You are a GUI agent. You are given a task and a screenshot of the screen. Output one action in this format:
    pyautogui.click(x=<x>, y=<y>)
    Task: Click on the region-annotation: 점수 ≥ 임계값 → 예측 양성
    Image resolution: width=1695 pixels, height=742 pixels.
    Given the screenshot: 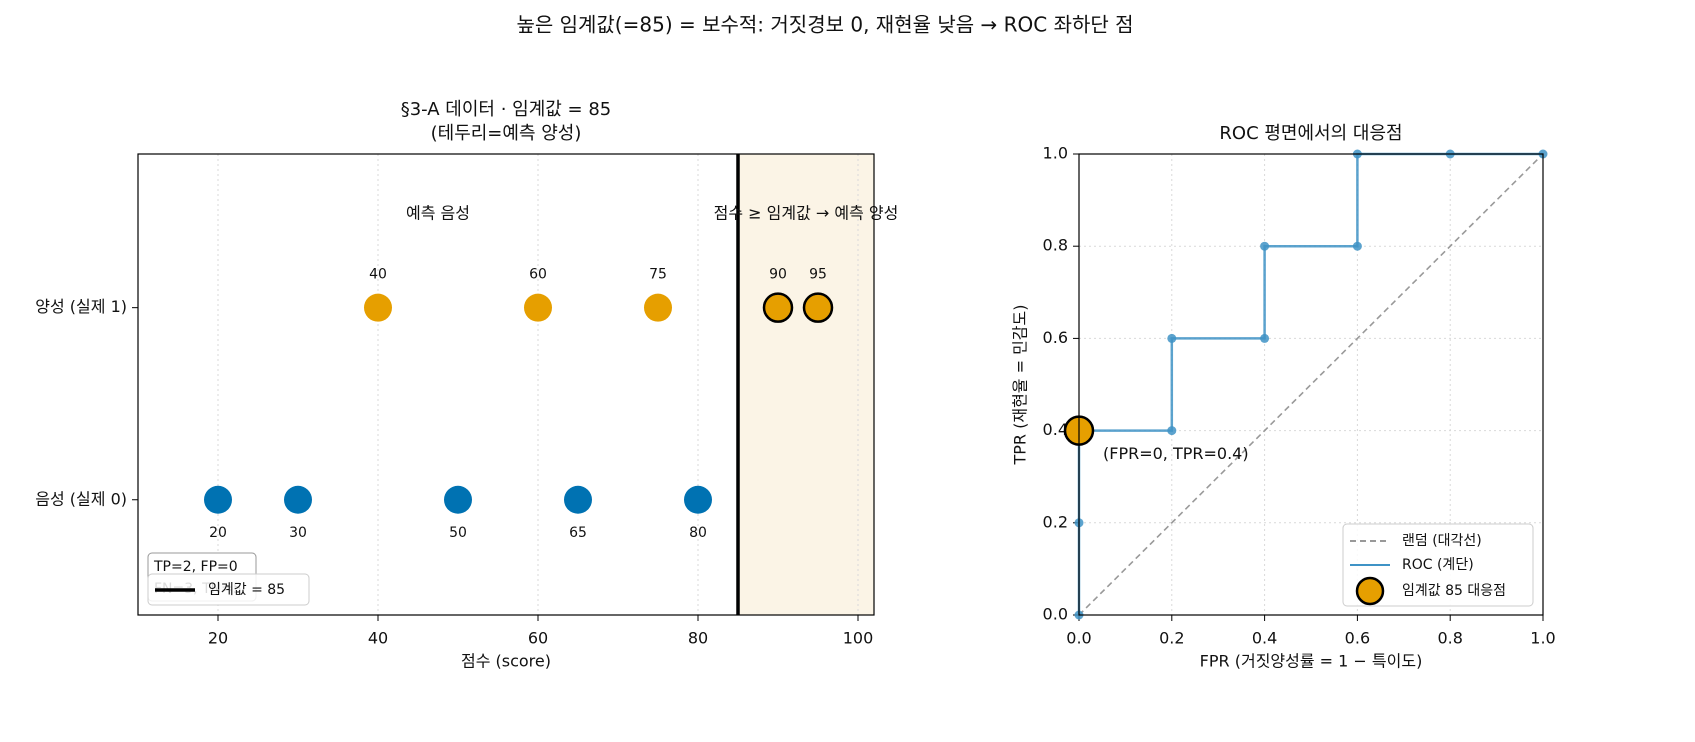 What is the action you would take?
    pyautogui.click(x=806, y=213)
    